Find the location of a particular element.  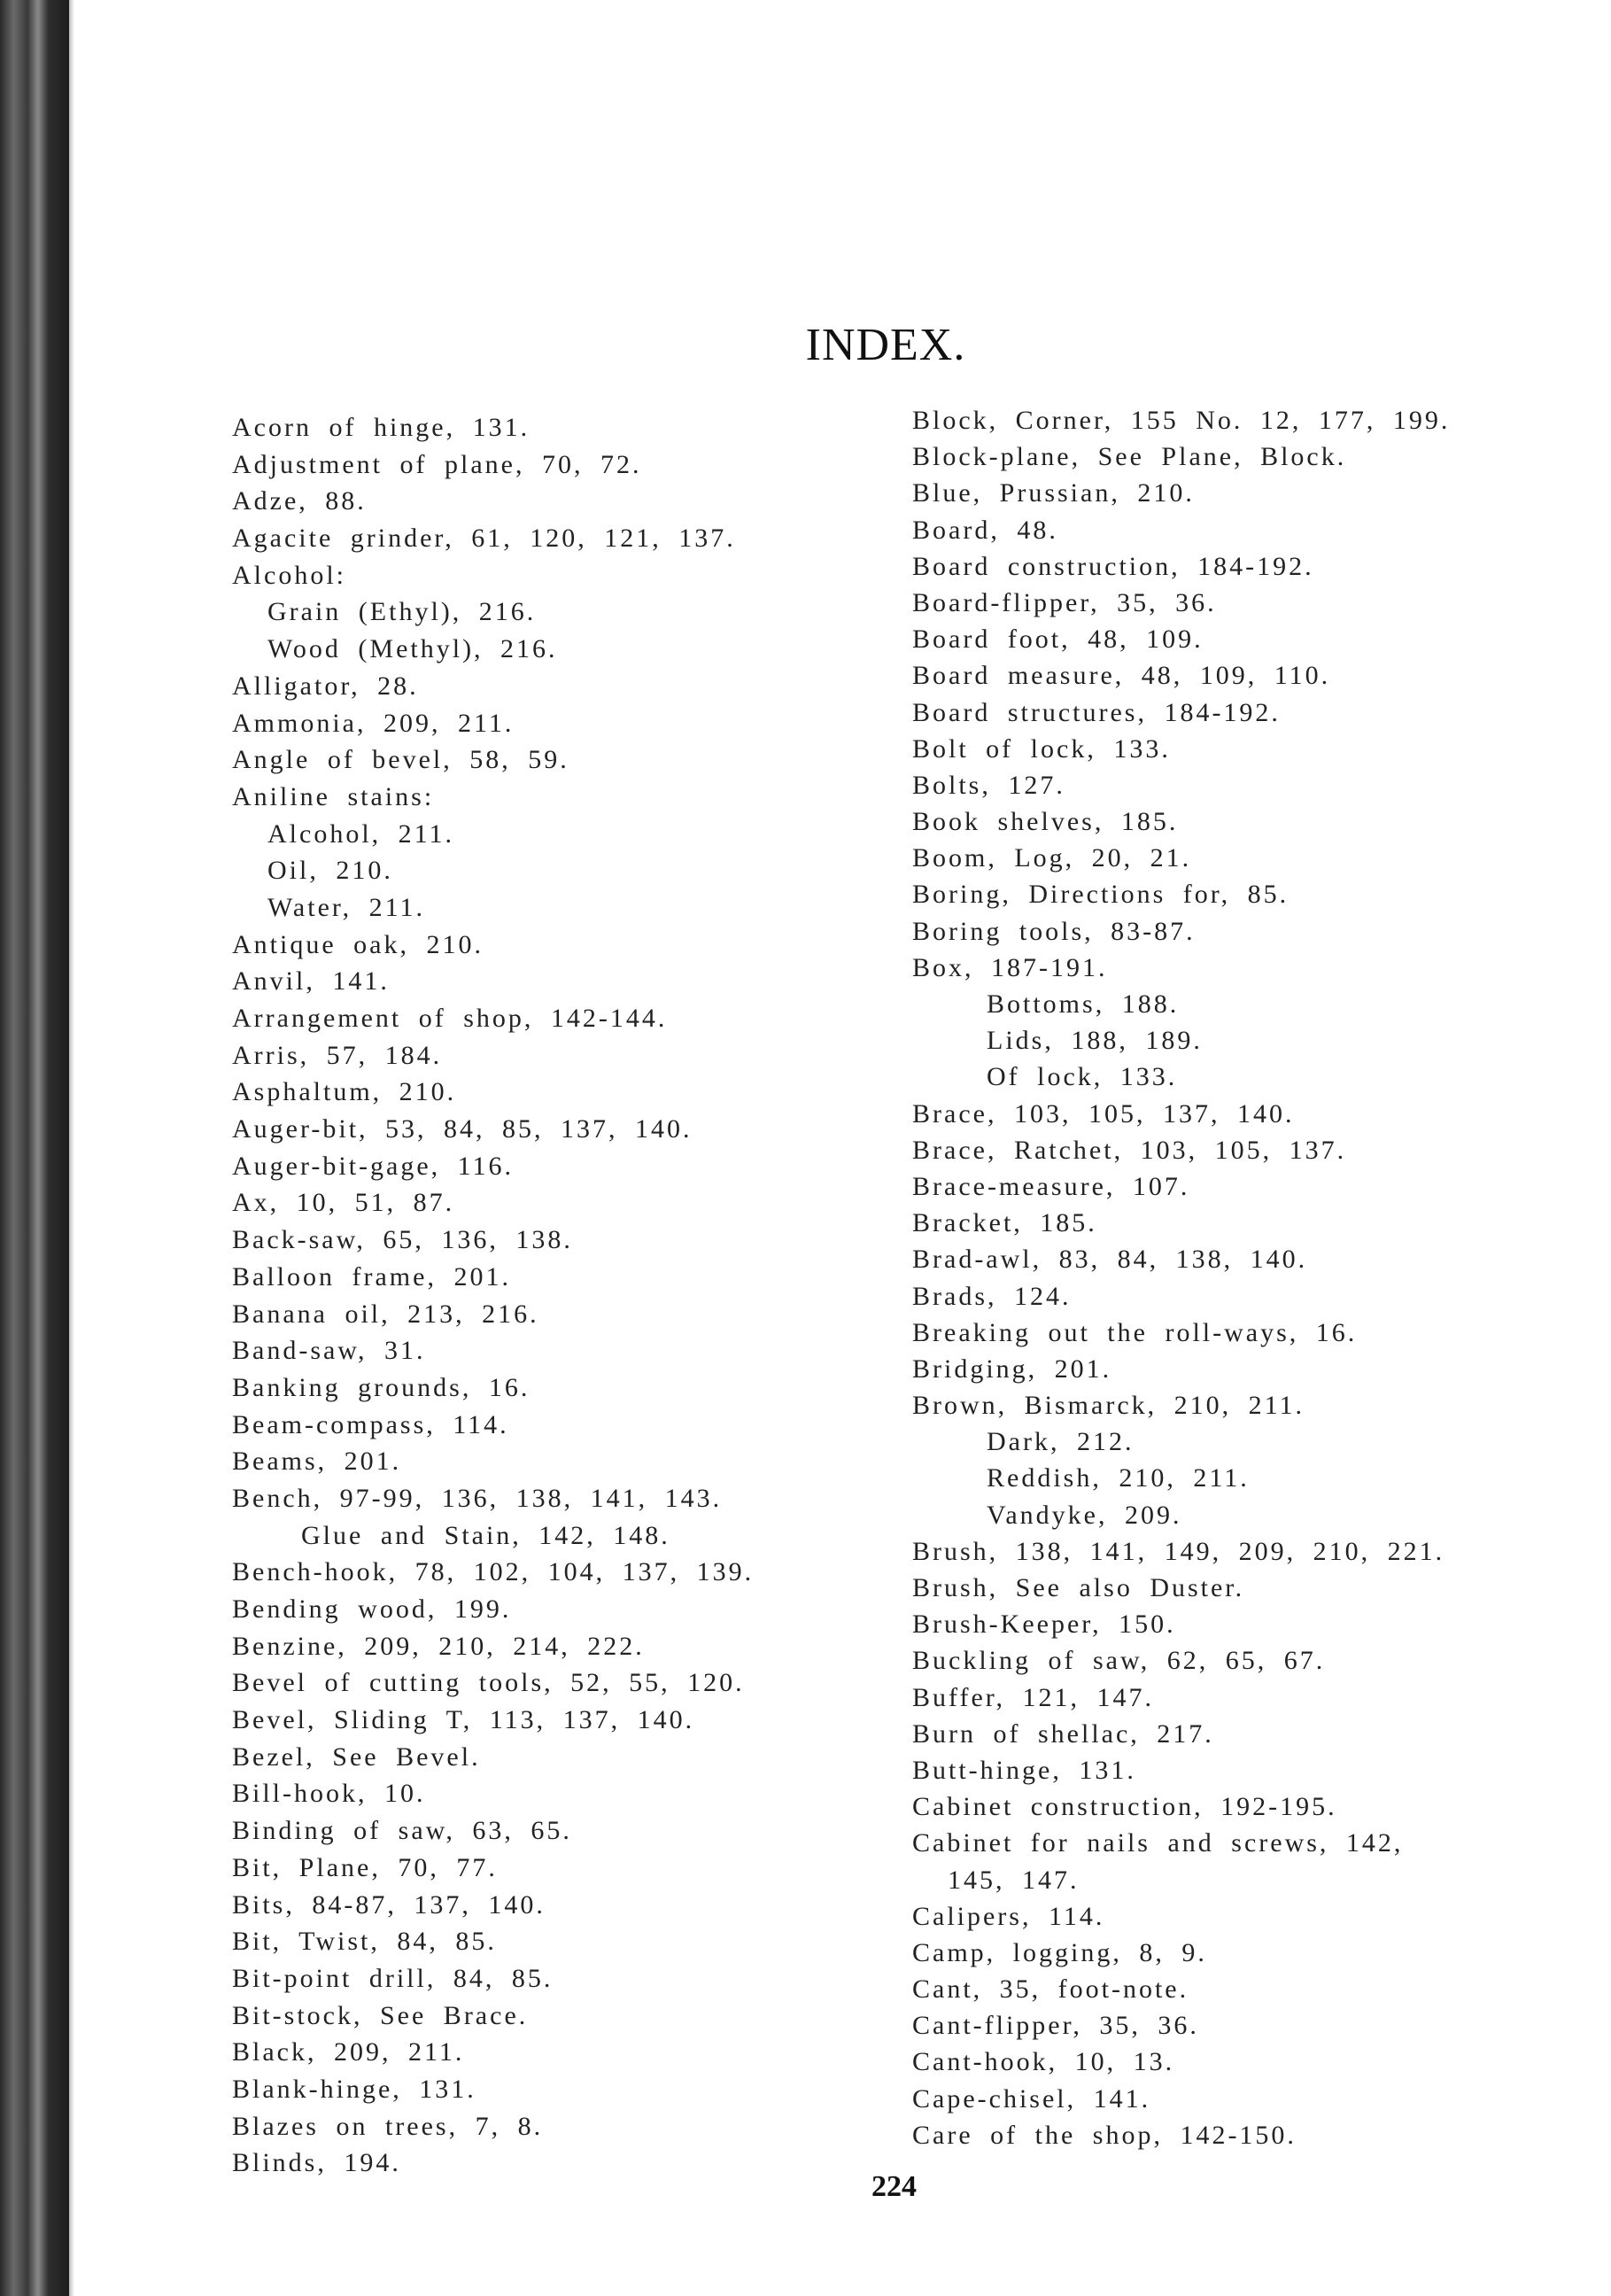

index-entry: Box, 187-191. is located at coordinates (1010, 967).